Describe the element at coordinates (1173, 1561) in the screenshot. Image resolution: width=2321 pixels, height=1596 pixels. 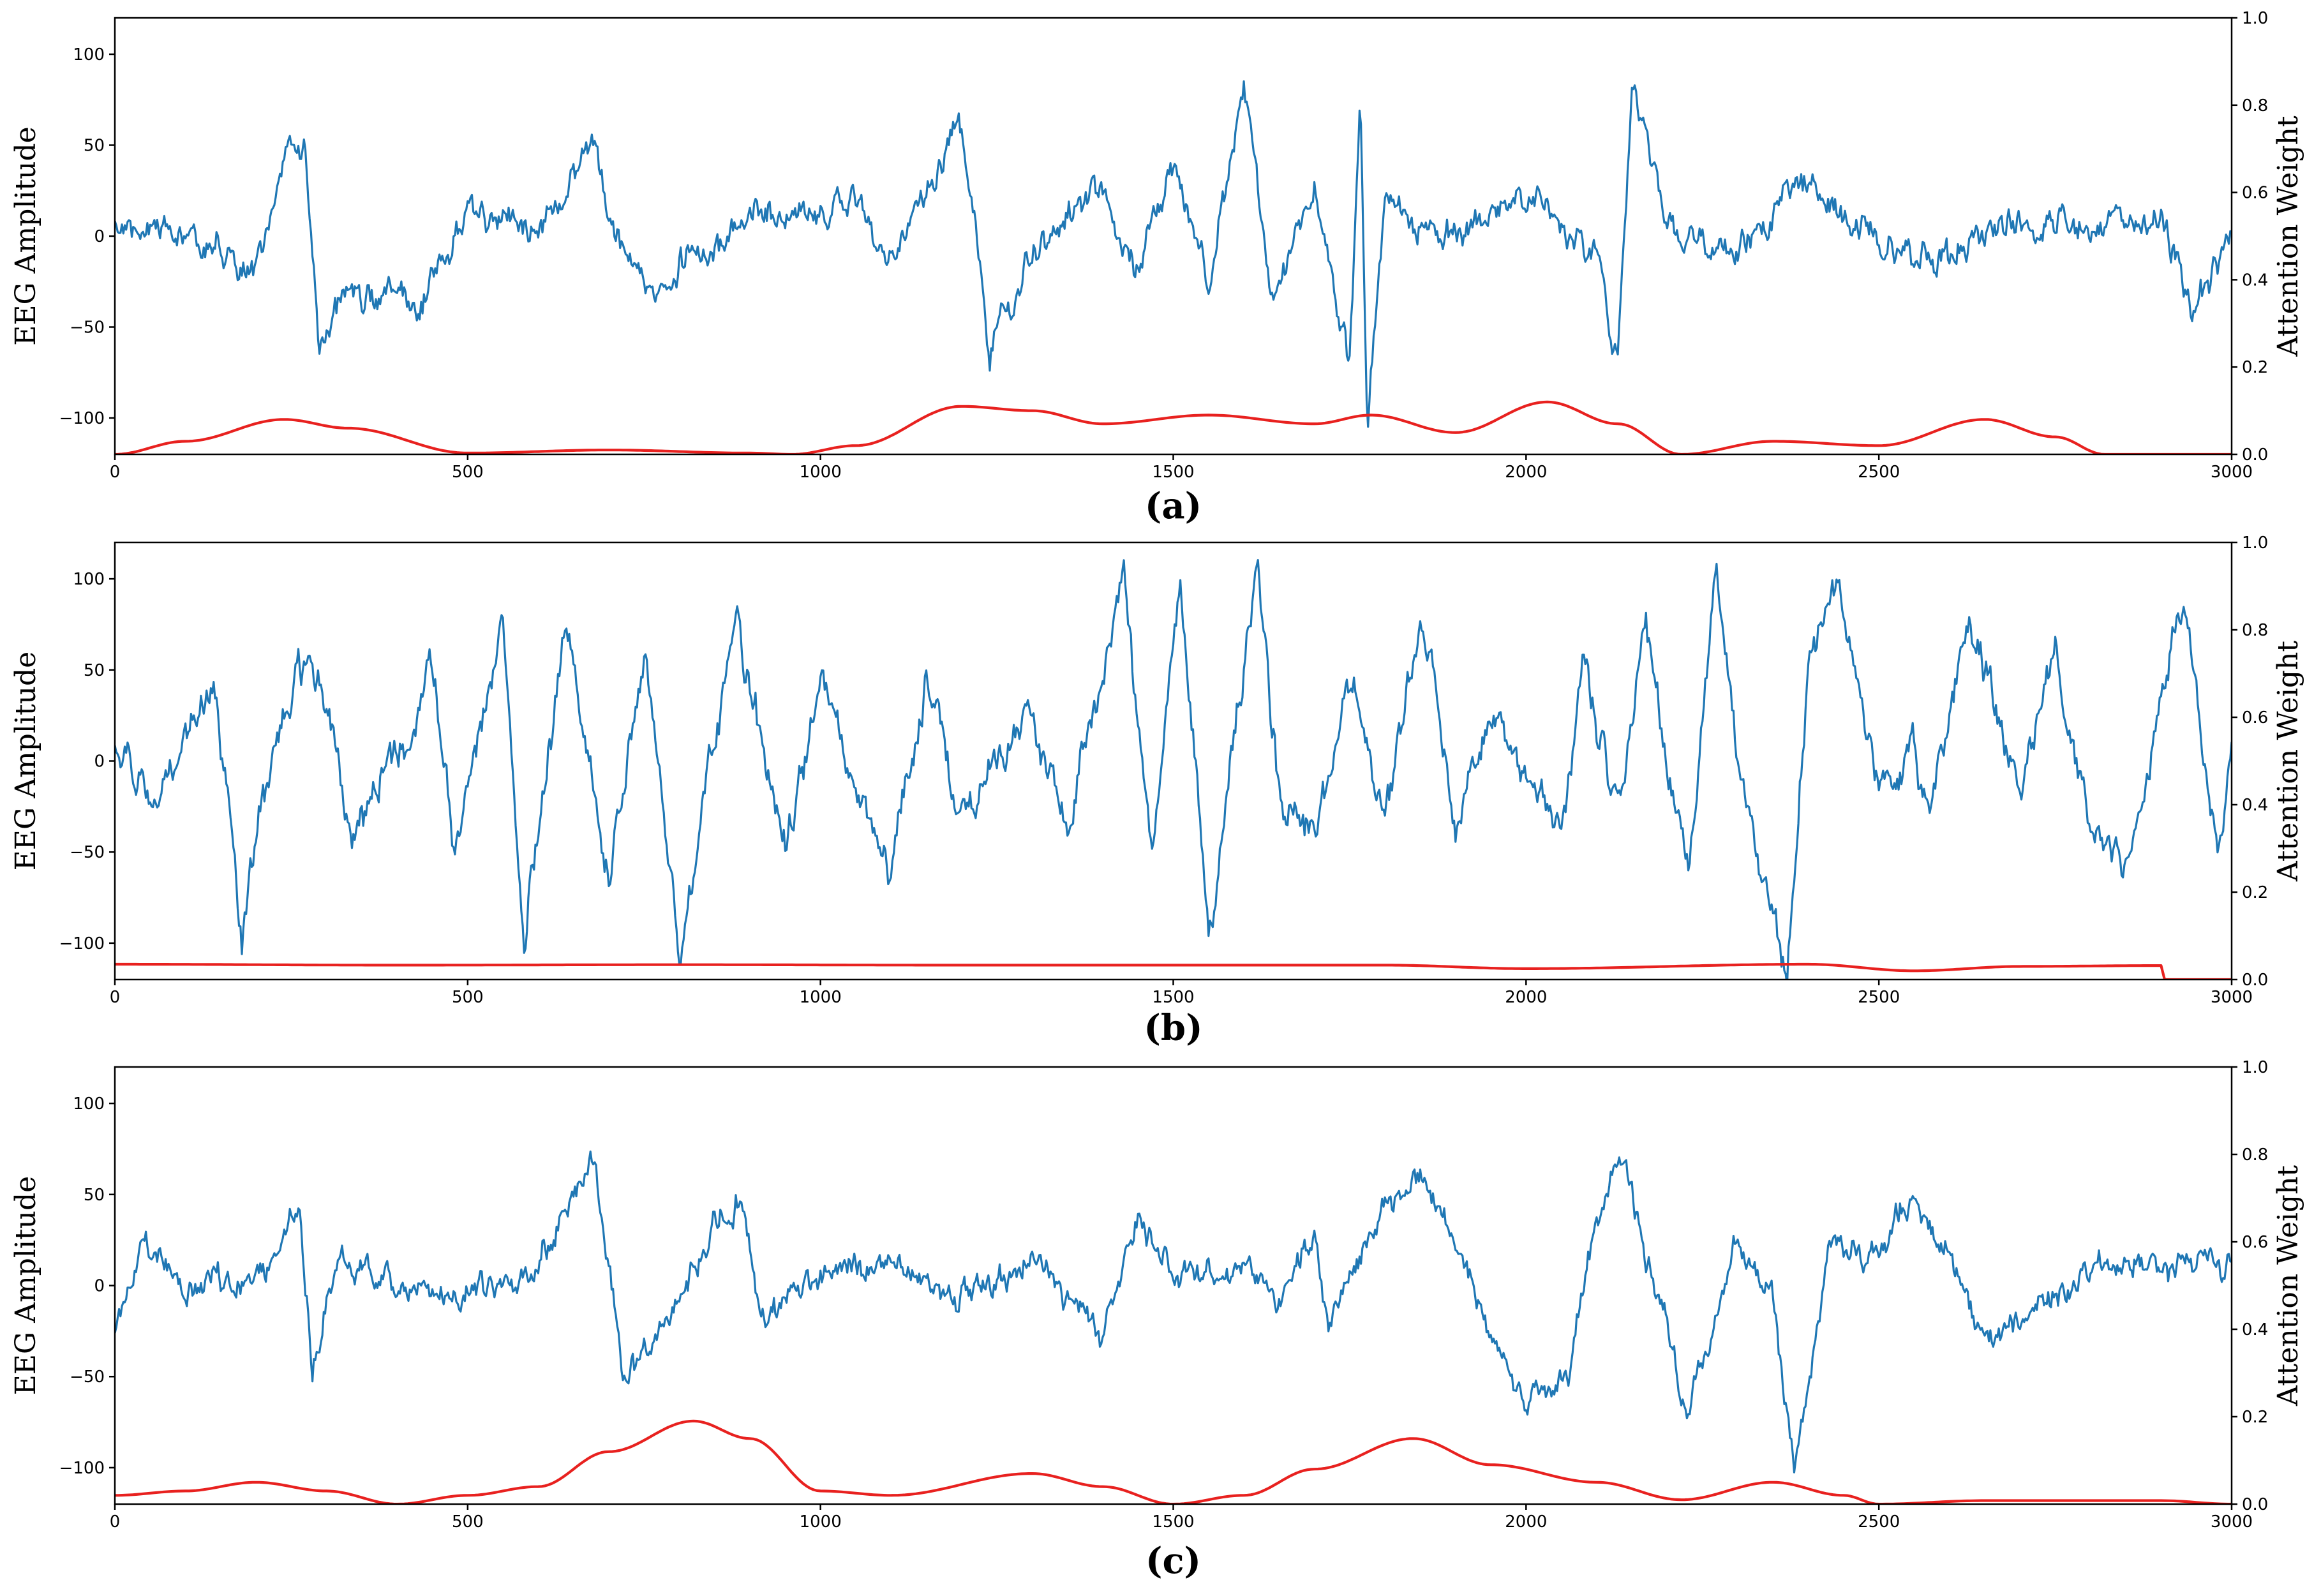
I see `panel-label: (c)` at that location.